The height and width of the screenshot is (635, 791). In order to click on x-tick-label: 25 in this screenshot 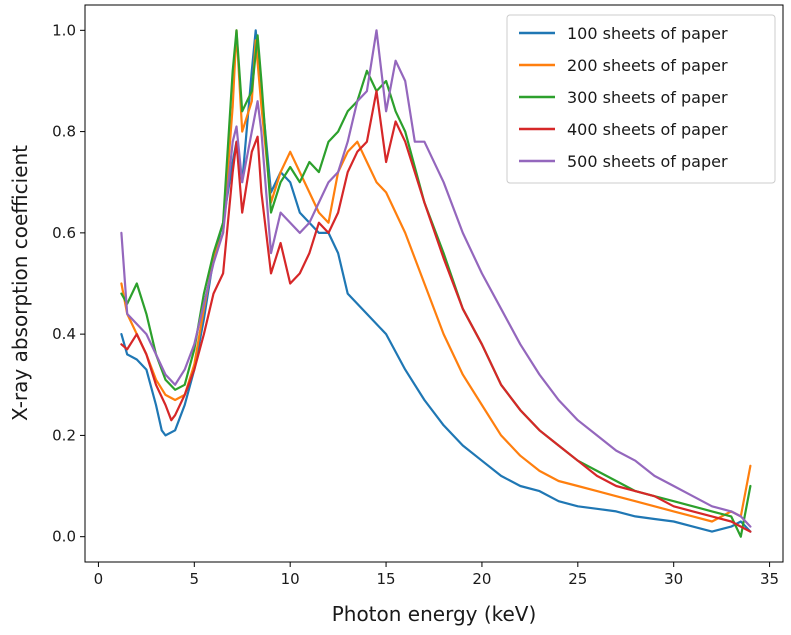, I will do `click(577, 579)`.